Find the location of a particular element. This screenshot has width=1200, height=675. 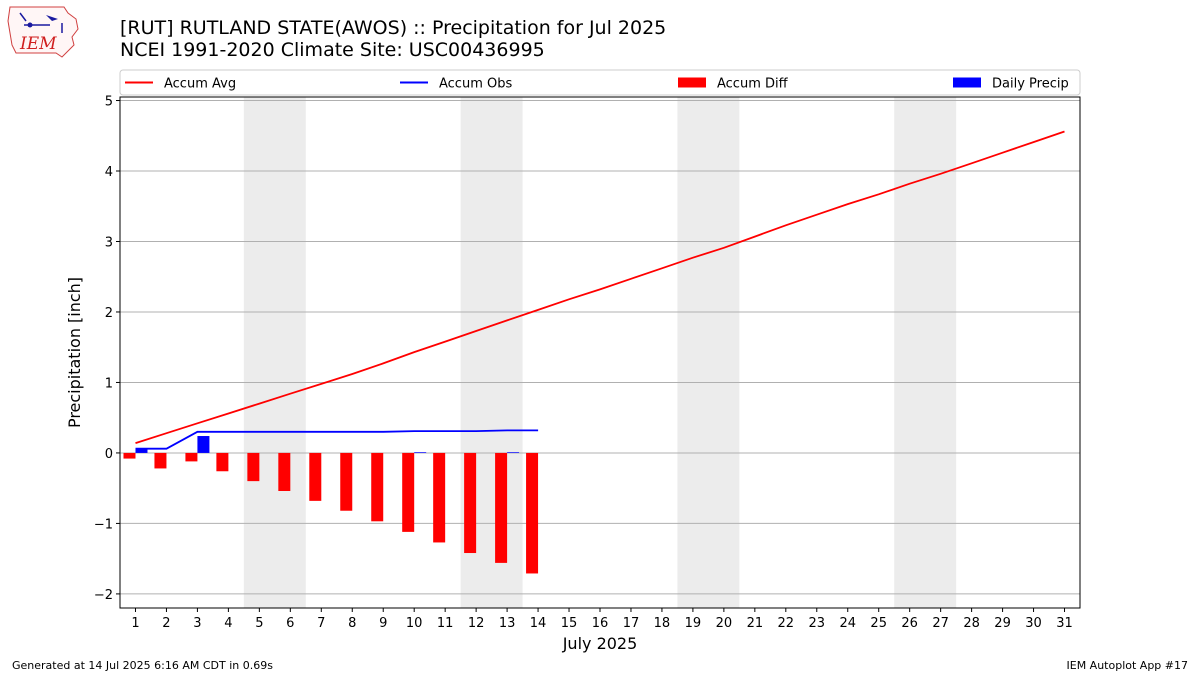

x-tick-label: 14 is located at coordinates (538, 623).